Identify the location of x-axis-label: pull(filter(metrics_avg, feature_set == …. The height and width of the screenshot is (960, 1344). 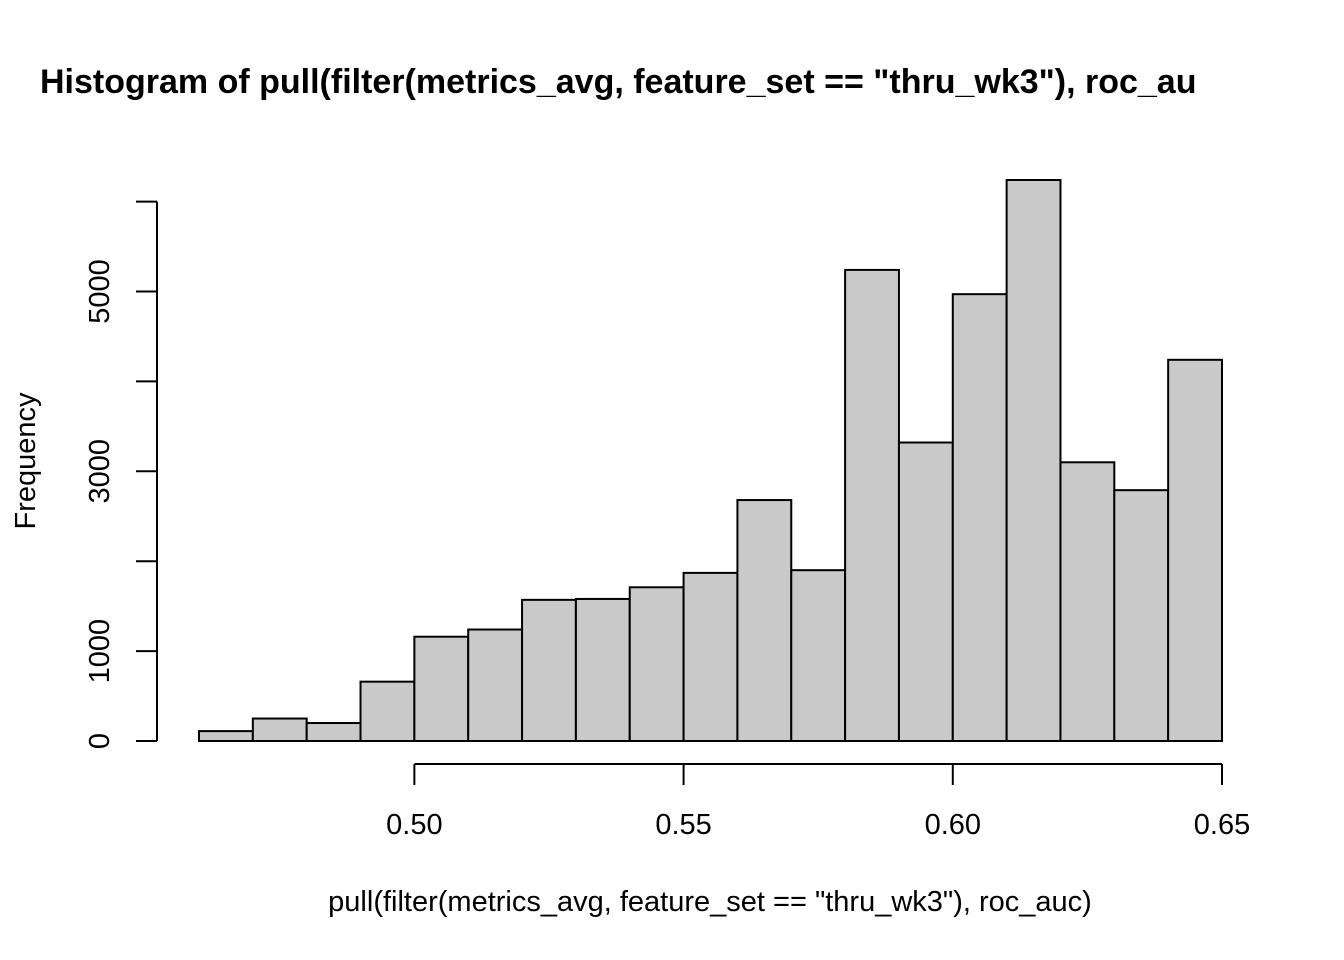
(710, 902).